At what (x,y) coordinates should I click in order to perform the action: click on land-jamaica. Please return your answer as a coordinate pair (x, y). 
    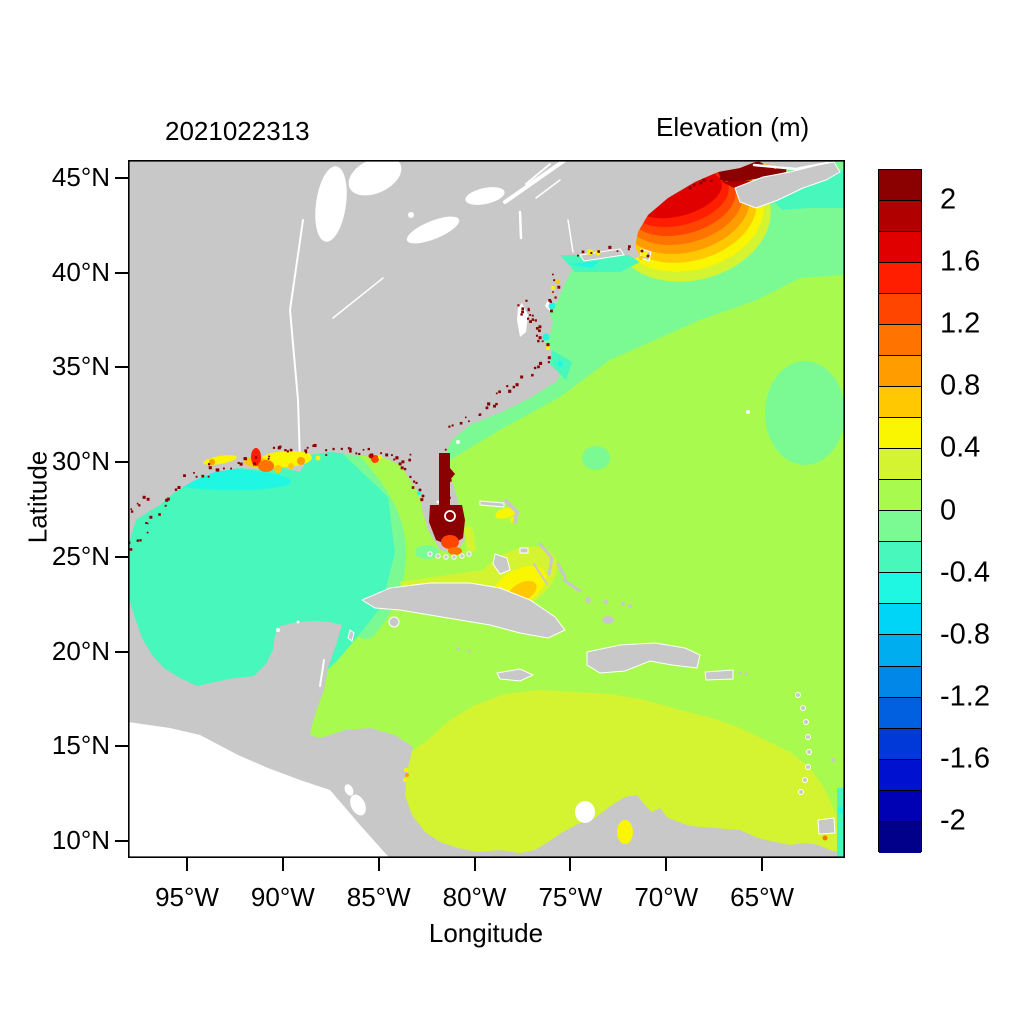
    Looking at the image, I should click on (515, 675).